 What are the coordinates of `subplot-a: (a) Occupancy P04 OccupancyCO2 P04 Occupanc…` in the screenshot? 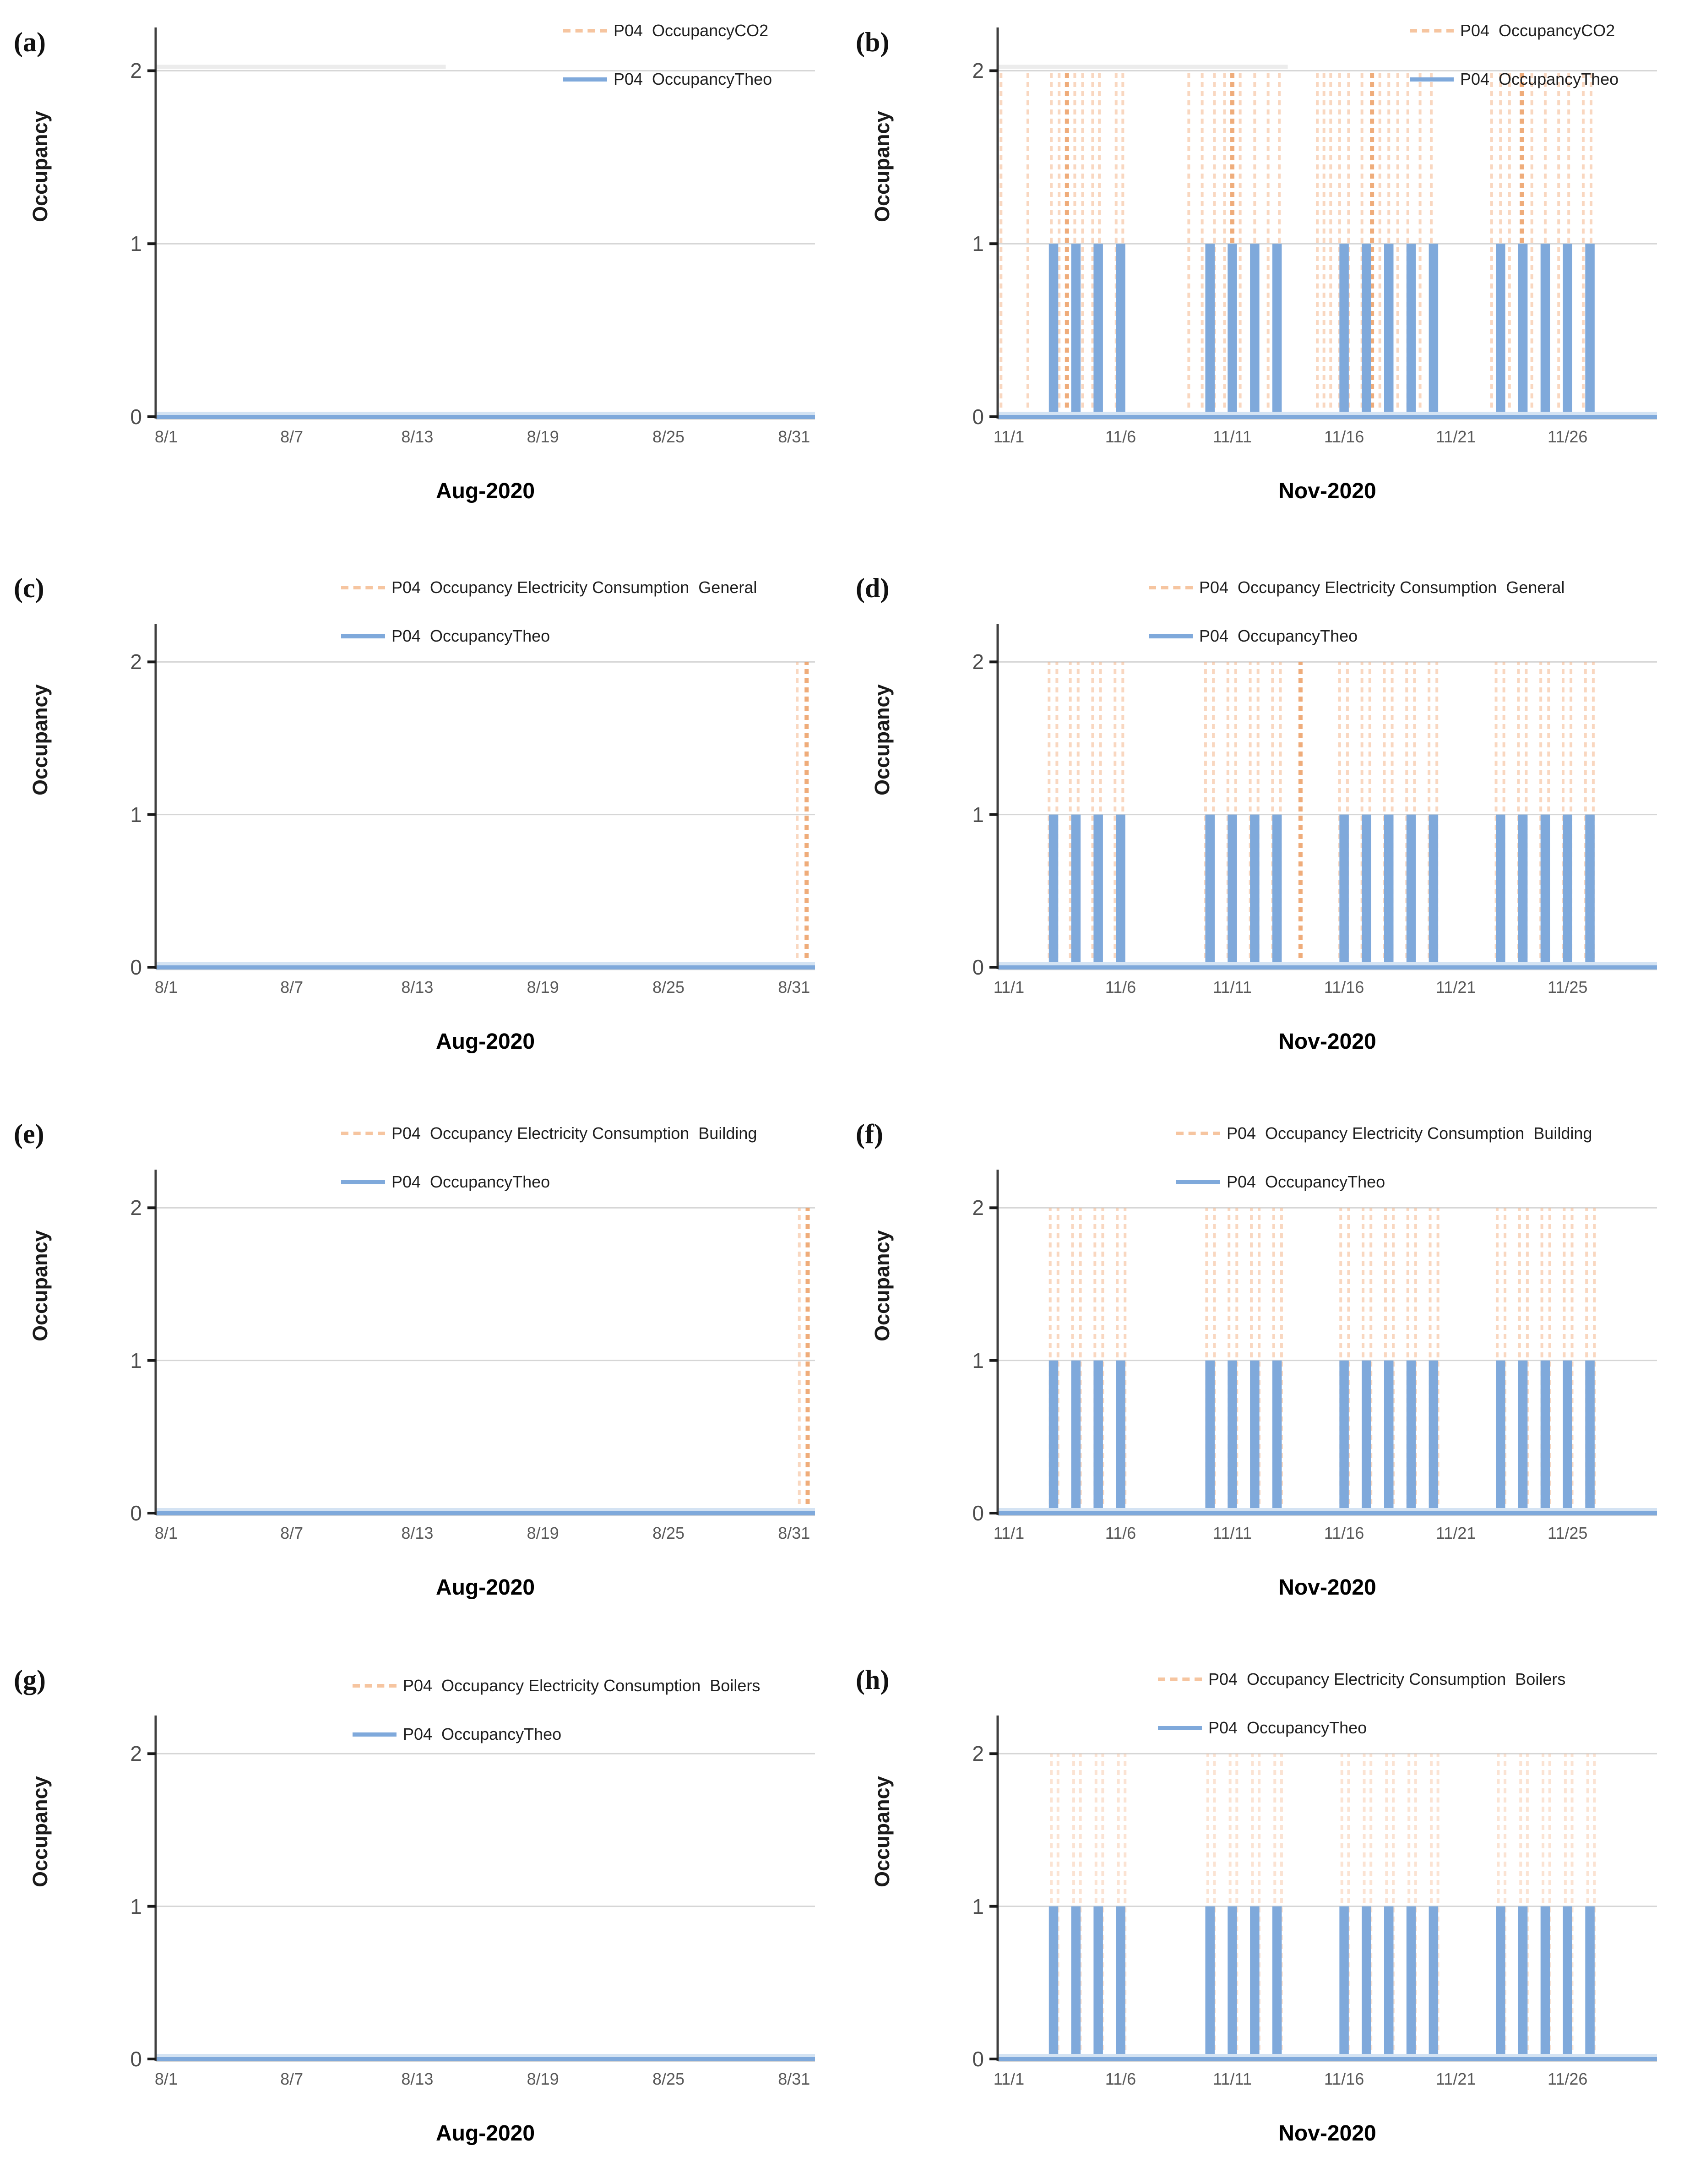 It's located at (421, 273).